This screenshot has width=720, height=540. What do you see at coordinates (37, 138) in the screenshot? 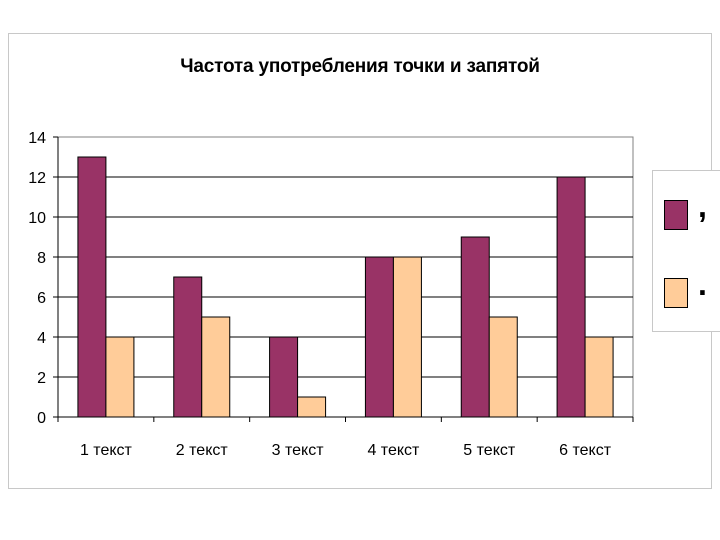
I see `y-tick-label: 14` at bounding box center [37, 138].